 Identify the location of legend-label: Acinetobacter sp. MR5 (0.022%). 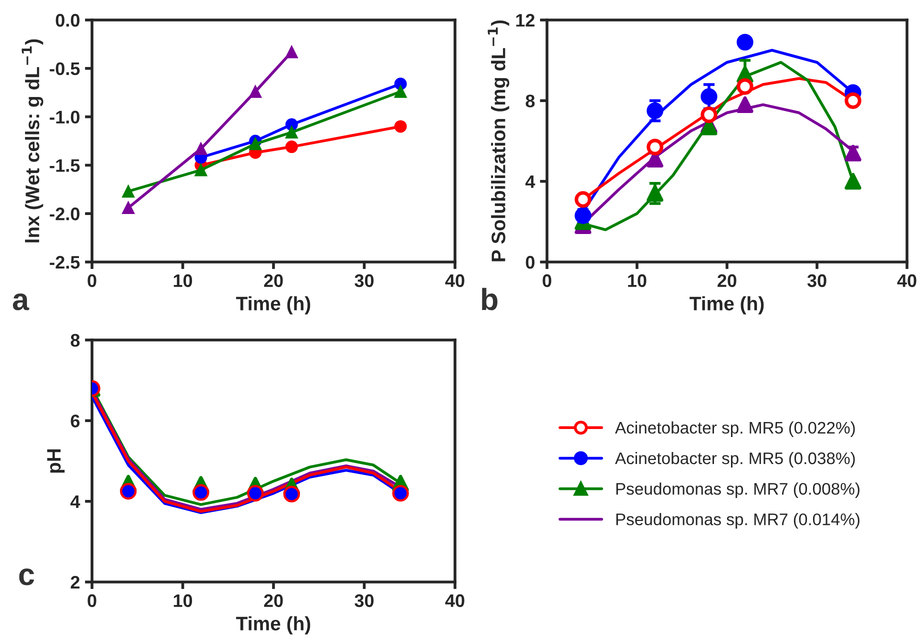
(735, 429).